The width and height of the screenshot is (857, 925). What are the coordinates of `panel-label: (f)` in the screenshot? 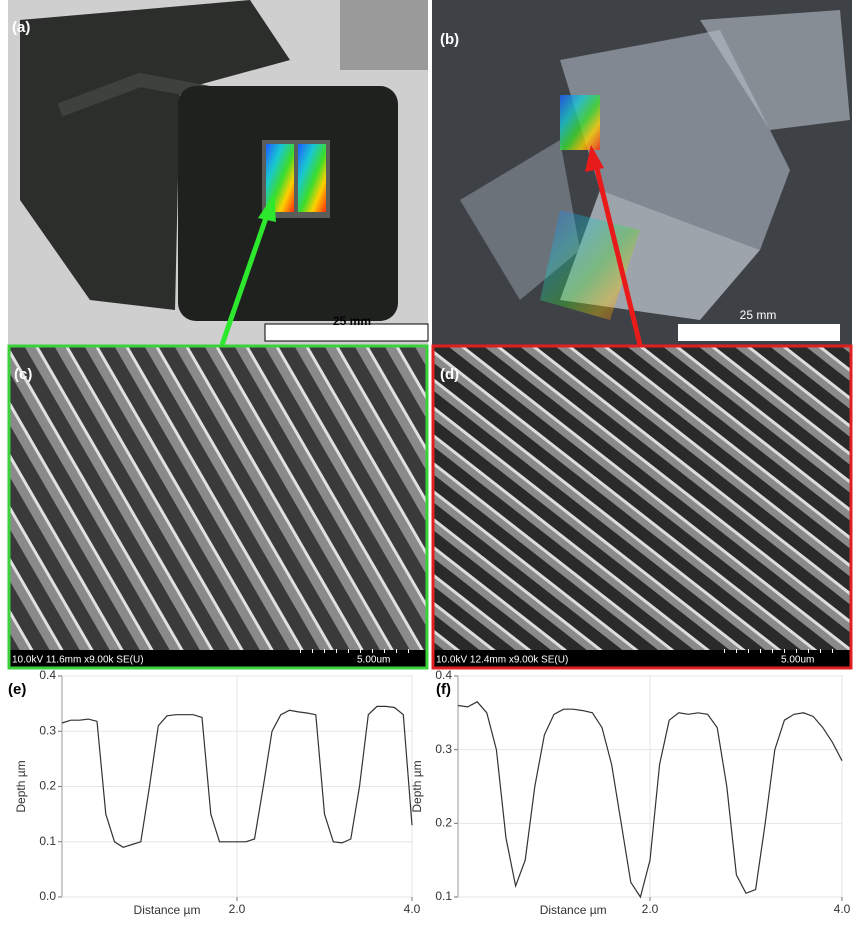 It's located at (443, 689).